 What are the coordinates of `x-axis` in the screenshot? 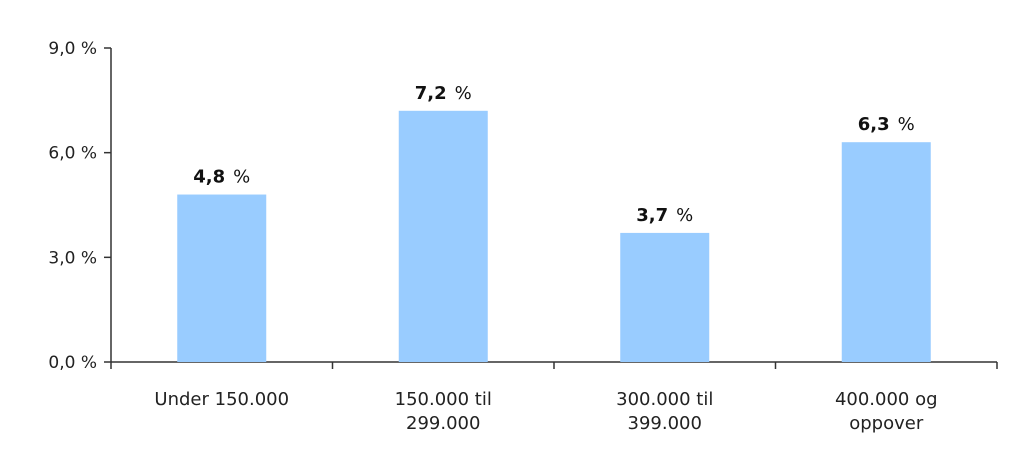 It's located at (554, 365).